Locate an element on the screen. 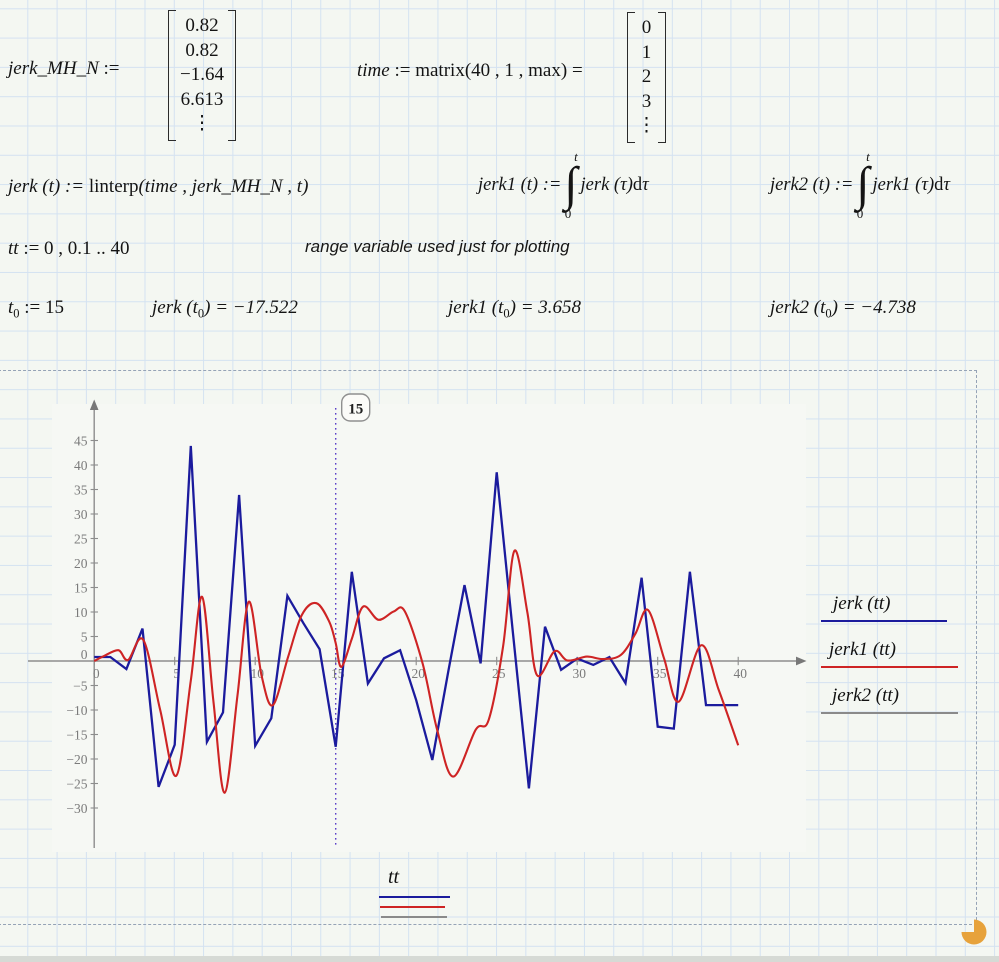 This screenshot has height=962, width=999. y-tick-label: −15 is located at coordinates (76, 734).